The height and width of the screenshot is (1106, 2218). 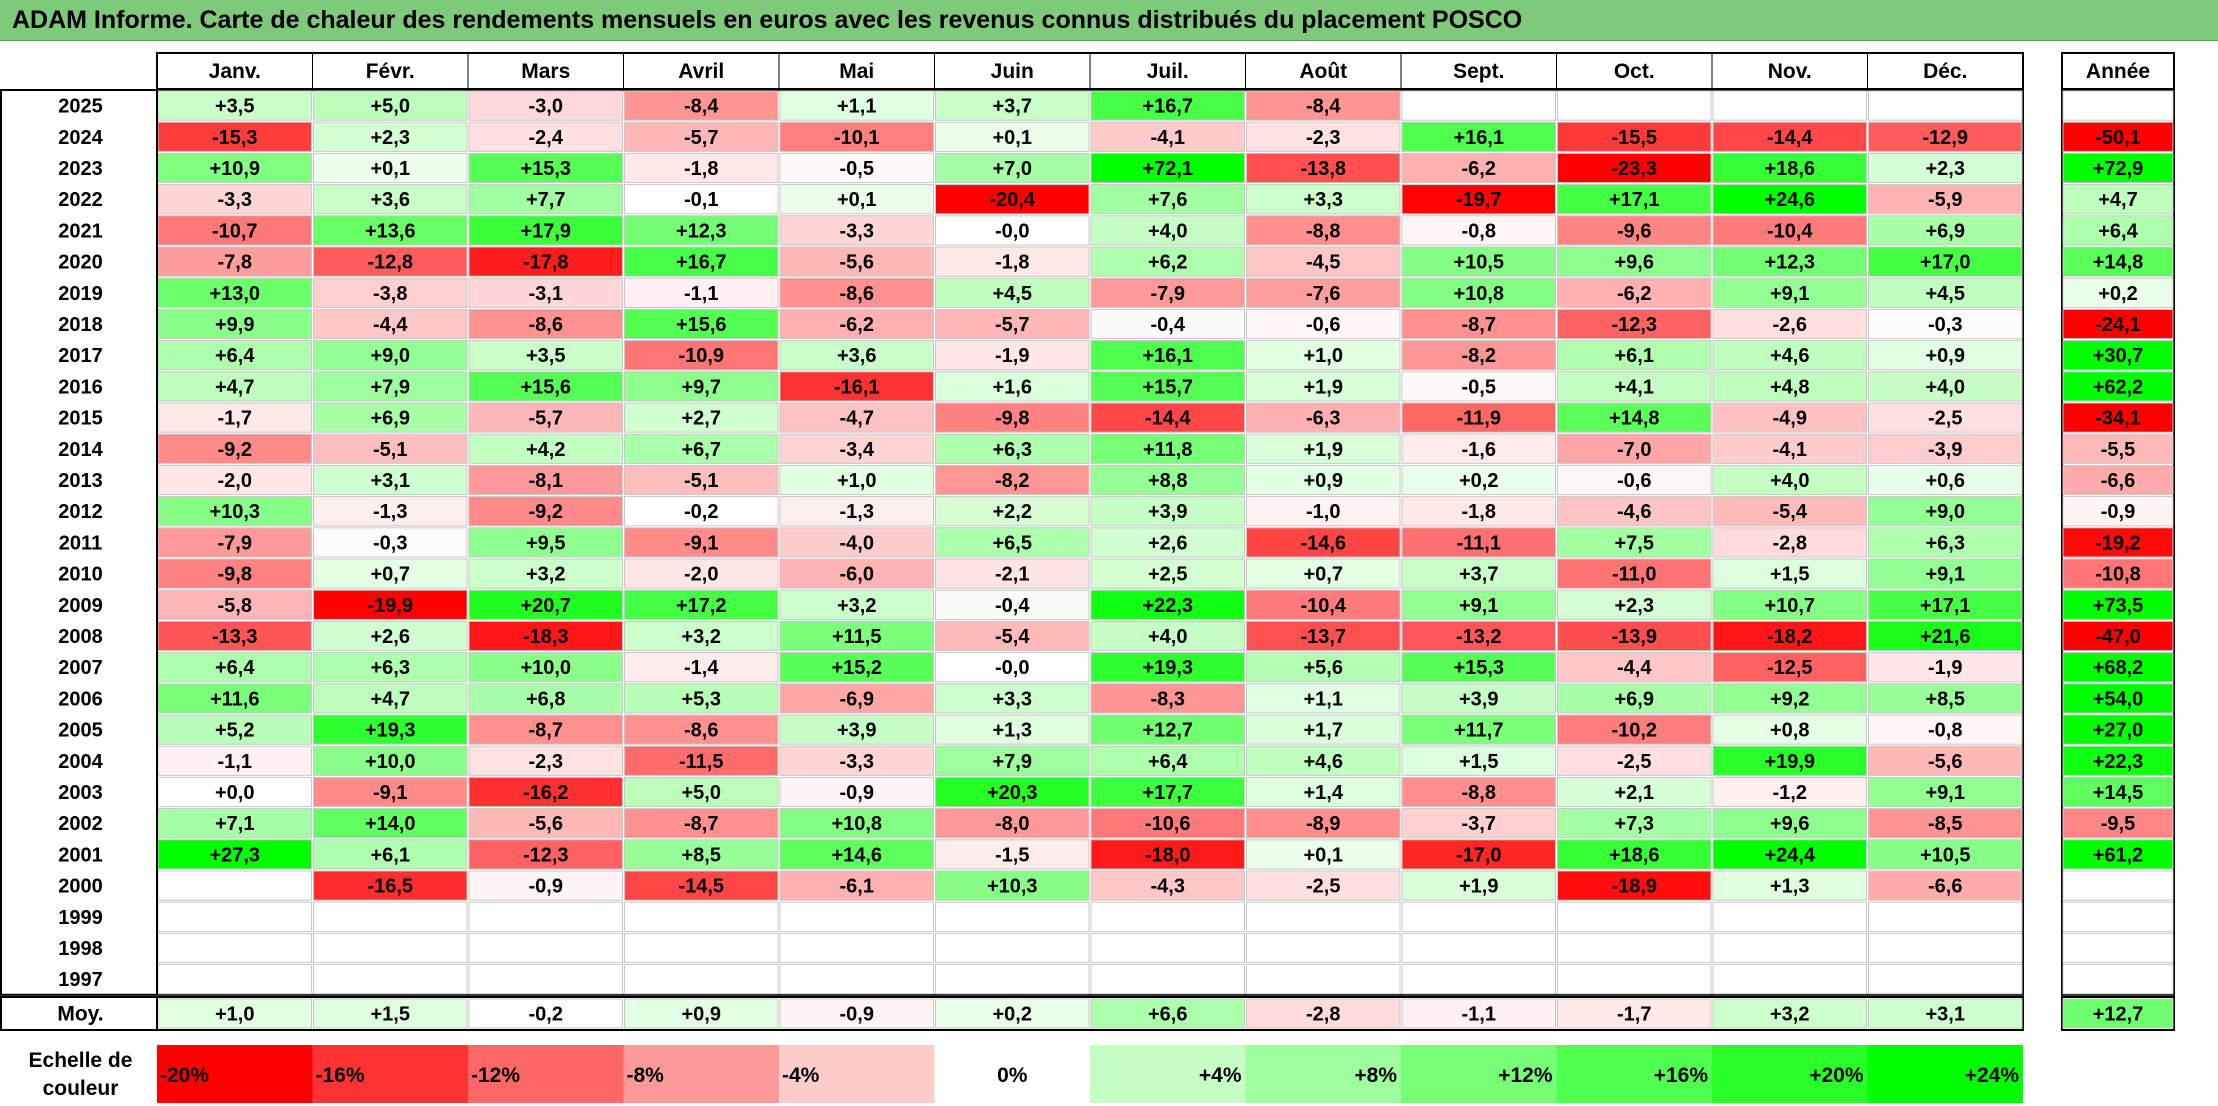 What do you see at coordinates (2118, 855) in the screenshot?
I see `annual-value: +61,2` at bounding box center [2118, 855].